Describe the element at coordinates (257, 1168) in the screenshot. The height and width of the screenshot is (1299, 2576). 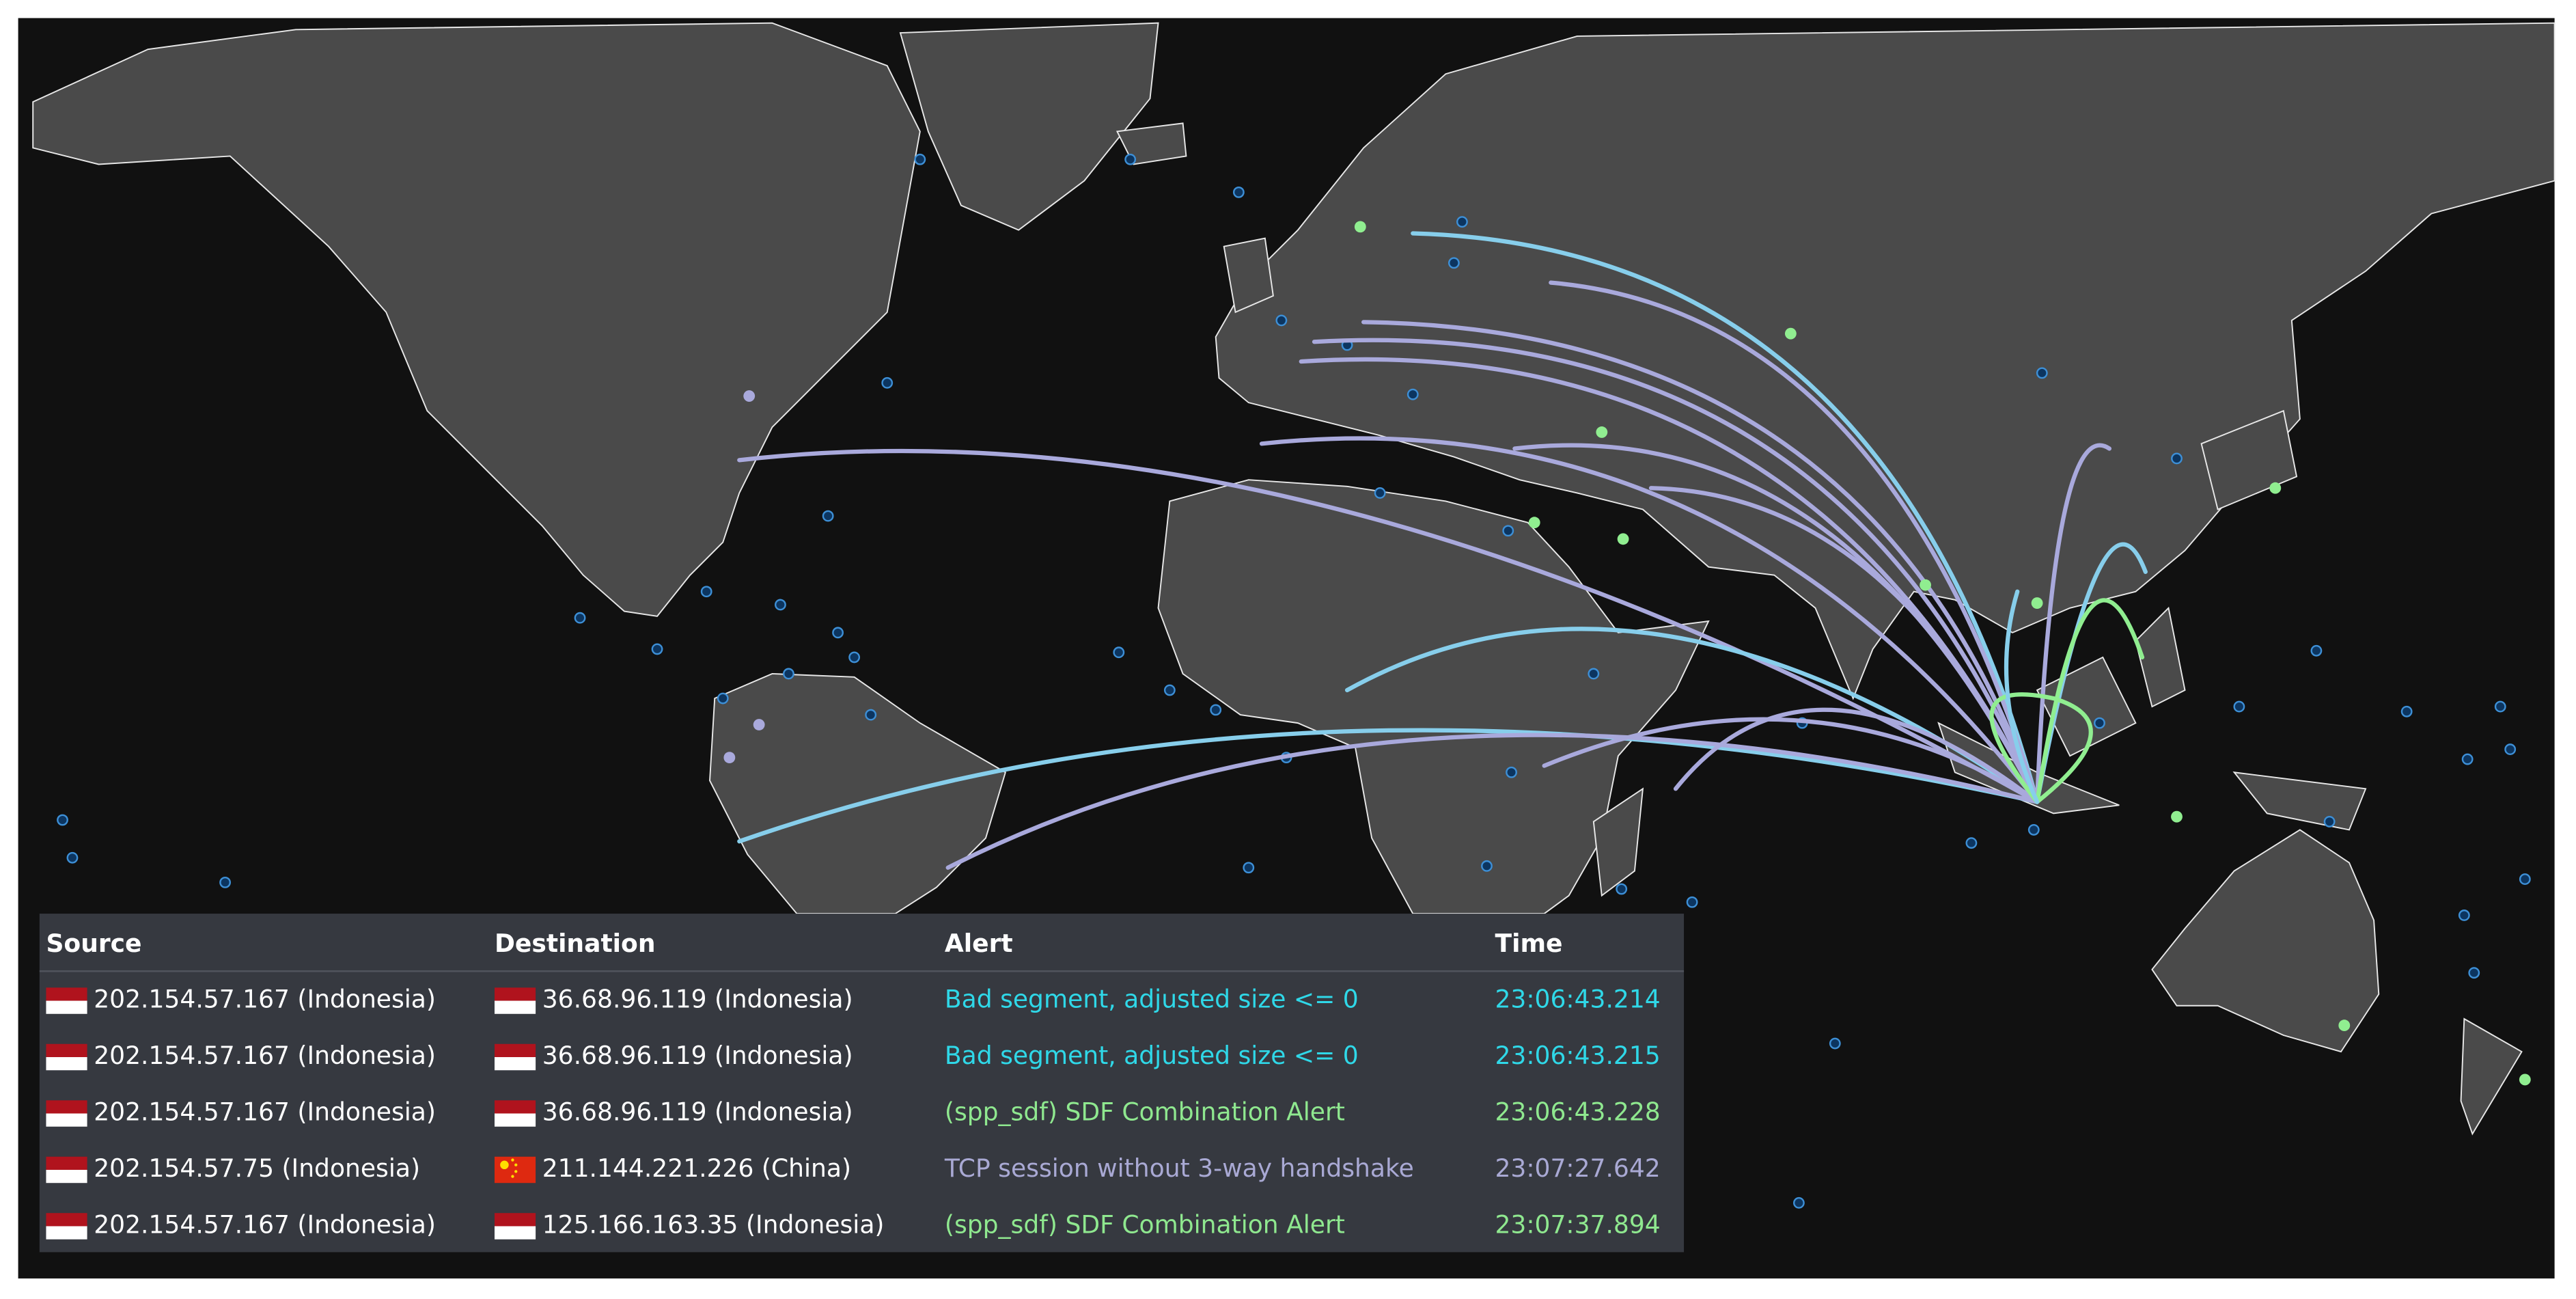
I see `source-cell: 202.154.57.75 (Indonesia)` at that location.